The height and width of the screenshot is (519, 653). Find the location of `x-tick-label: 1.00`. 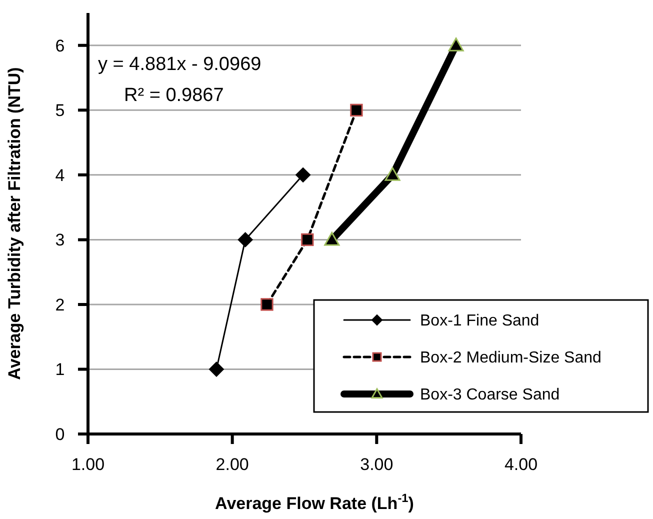

x-tick-label: 1.00 is located at coordinates (88, 464).